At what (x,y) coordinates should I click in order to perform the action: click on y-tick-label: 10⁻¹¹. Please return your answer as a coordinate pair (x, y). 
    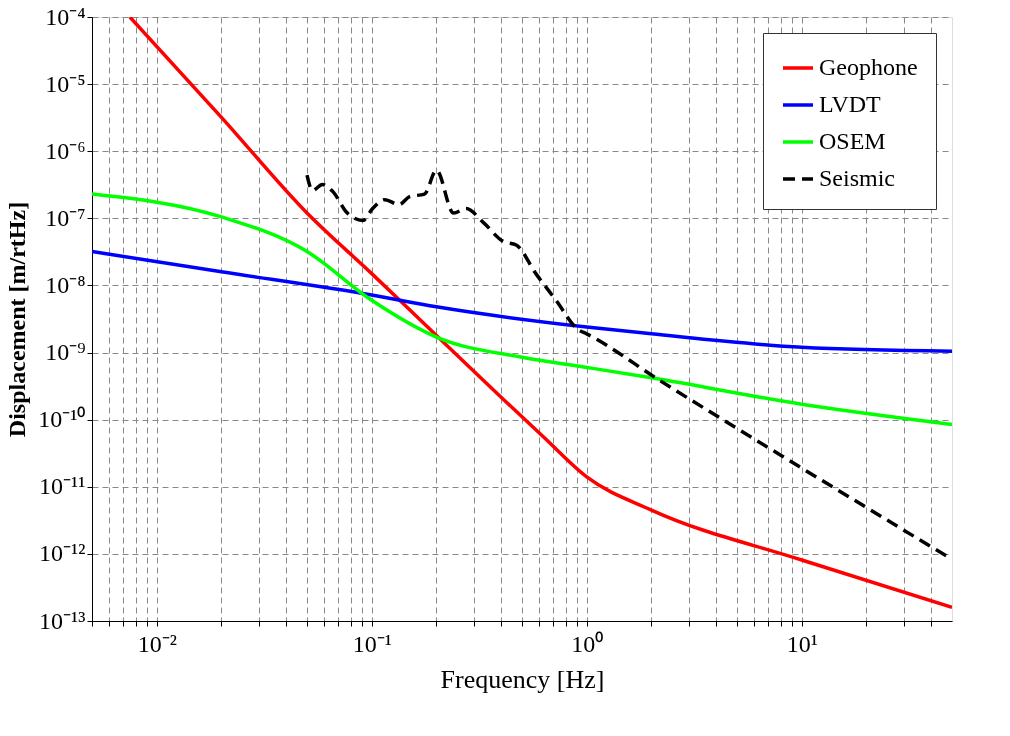
    Looking at the image, I should click on (62, 486).